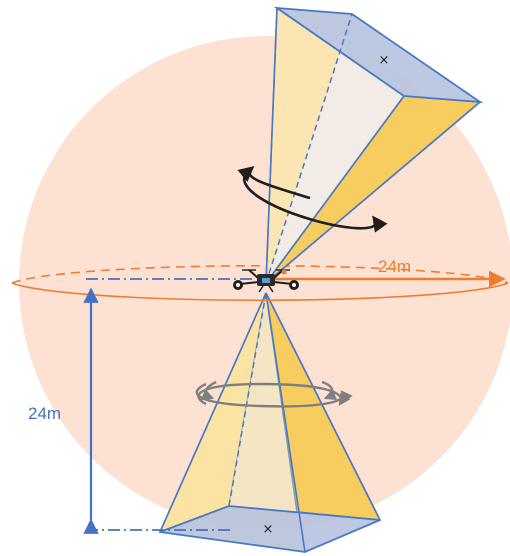 This screenshot has width=510, height=556. I want to click on lower-pyramid-front-face, so click(232, 422).